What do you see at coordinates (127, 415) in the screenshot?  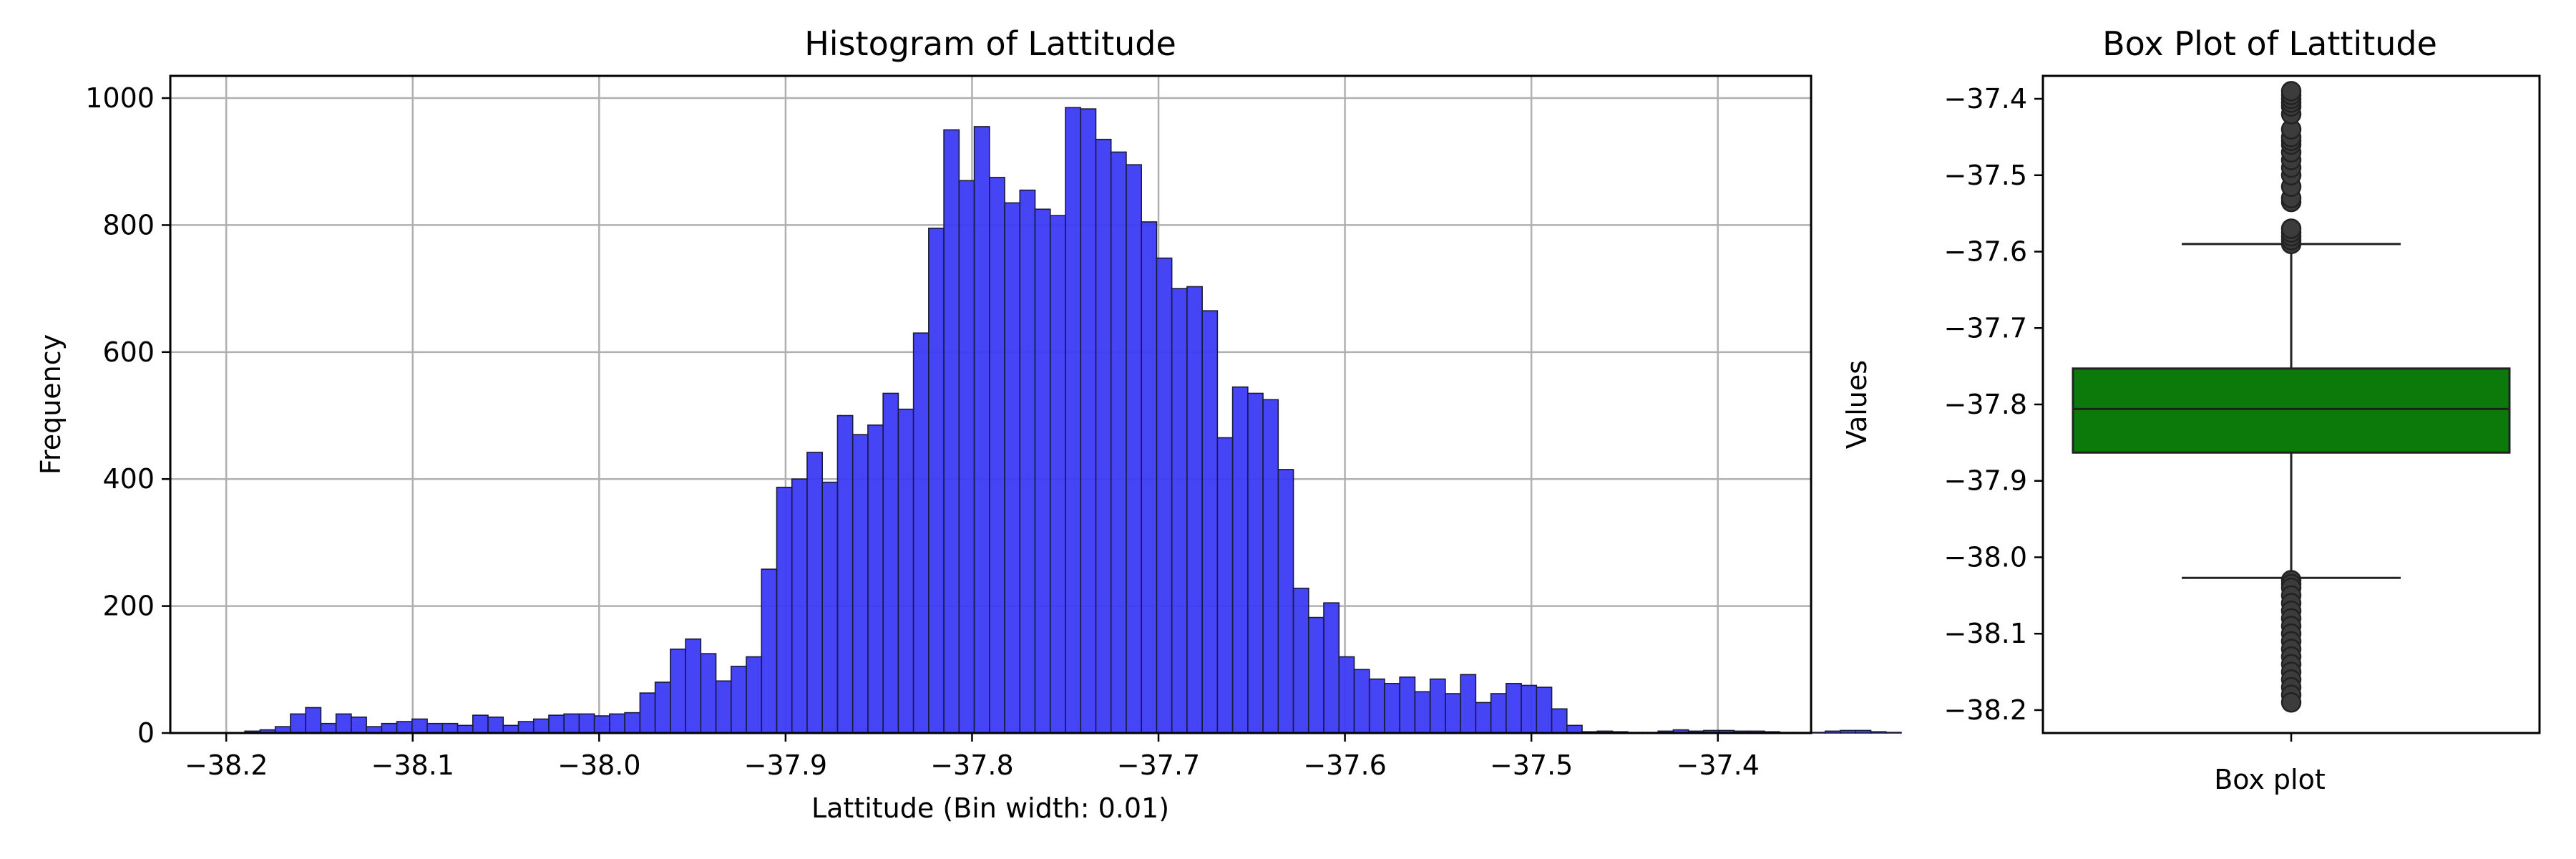 I see `histogram-y-ticks: 0 200 400 600 800 1000` at bounding box center [127, 415].